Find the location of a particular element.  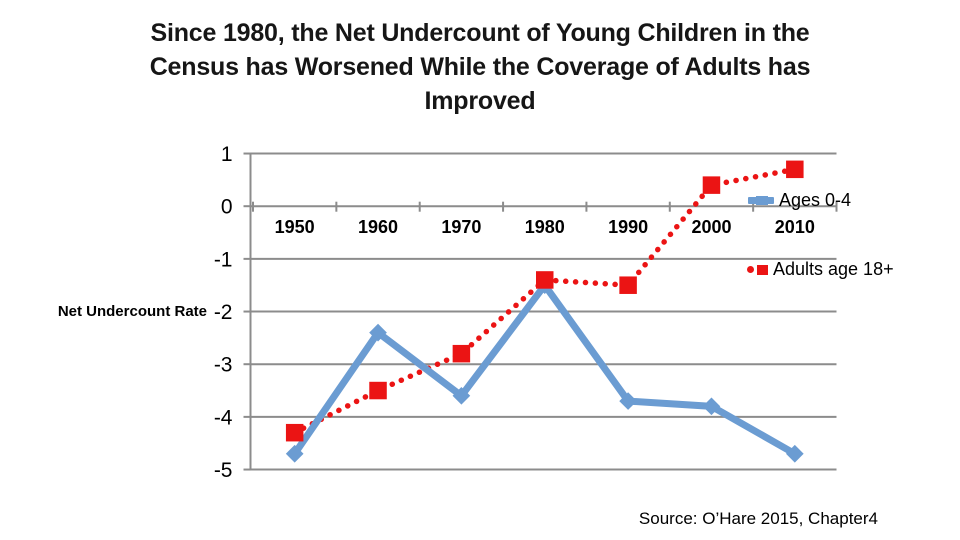

legend-label-ages-0-4: Ages 0-4 is located at coordinates (815, 200).